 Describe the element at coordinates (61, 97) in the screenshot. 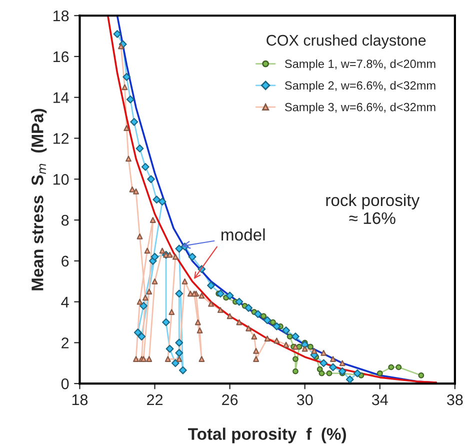

I see `y-tick-label: 14` at that location.